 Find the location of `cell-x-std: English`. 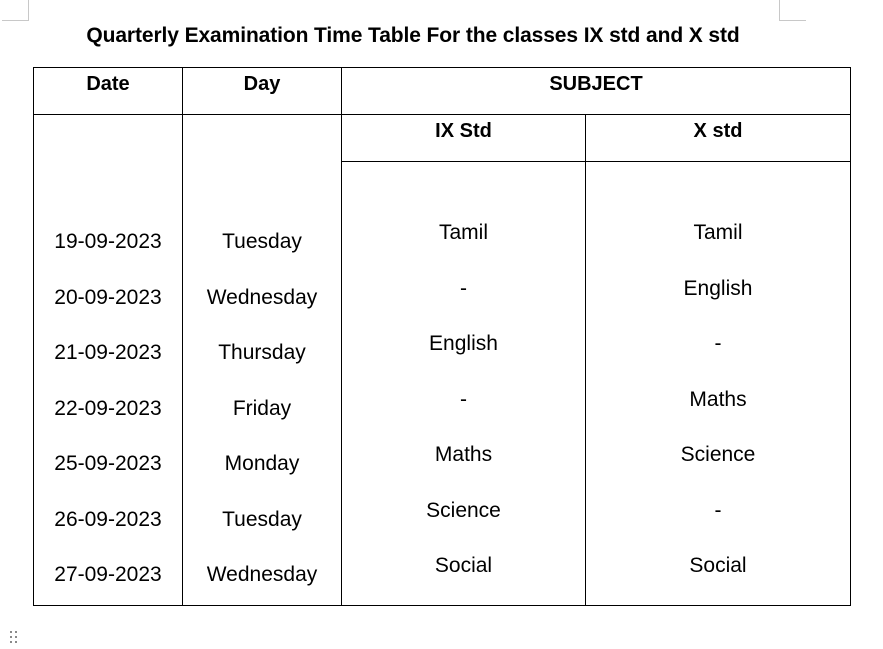

cell-x-std: English is located at coordinates (718, 288).